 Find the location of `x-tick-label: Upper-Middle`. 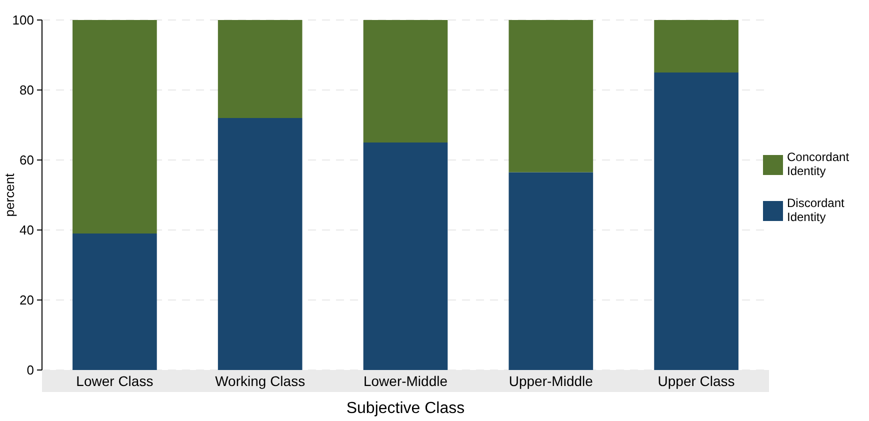

x-tick-label: Upper-Middle is located at coordinates (551, 381).